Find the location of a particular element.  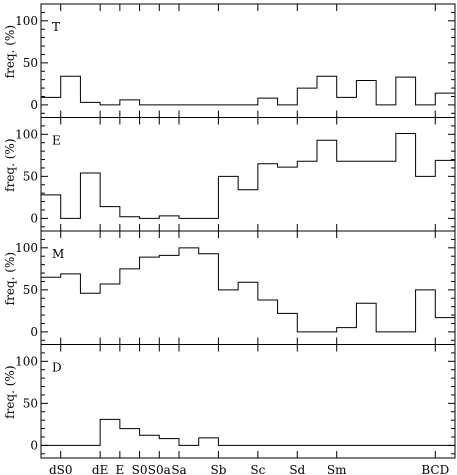

x-tick-label: S0a is located at coordinates (159, 469).